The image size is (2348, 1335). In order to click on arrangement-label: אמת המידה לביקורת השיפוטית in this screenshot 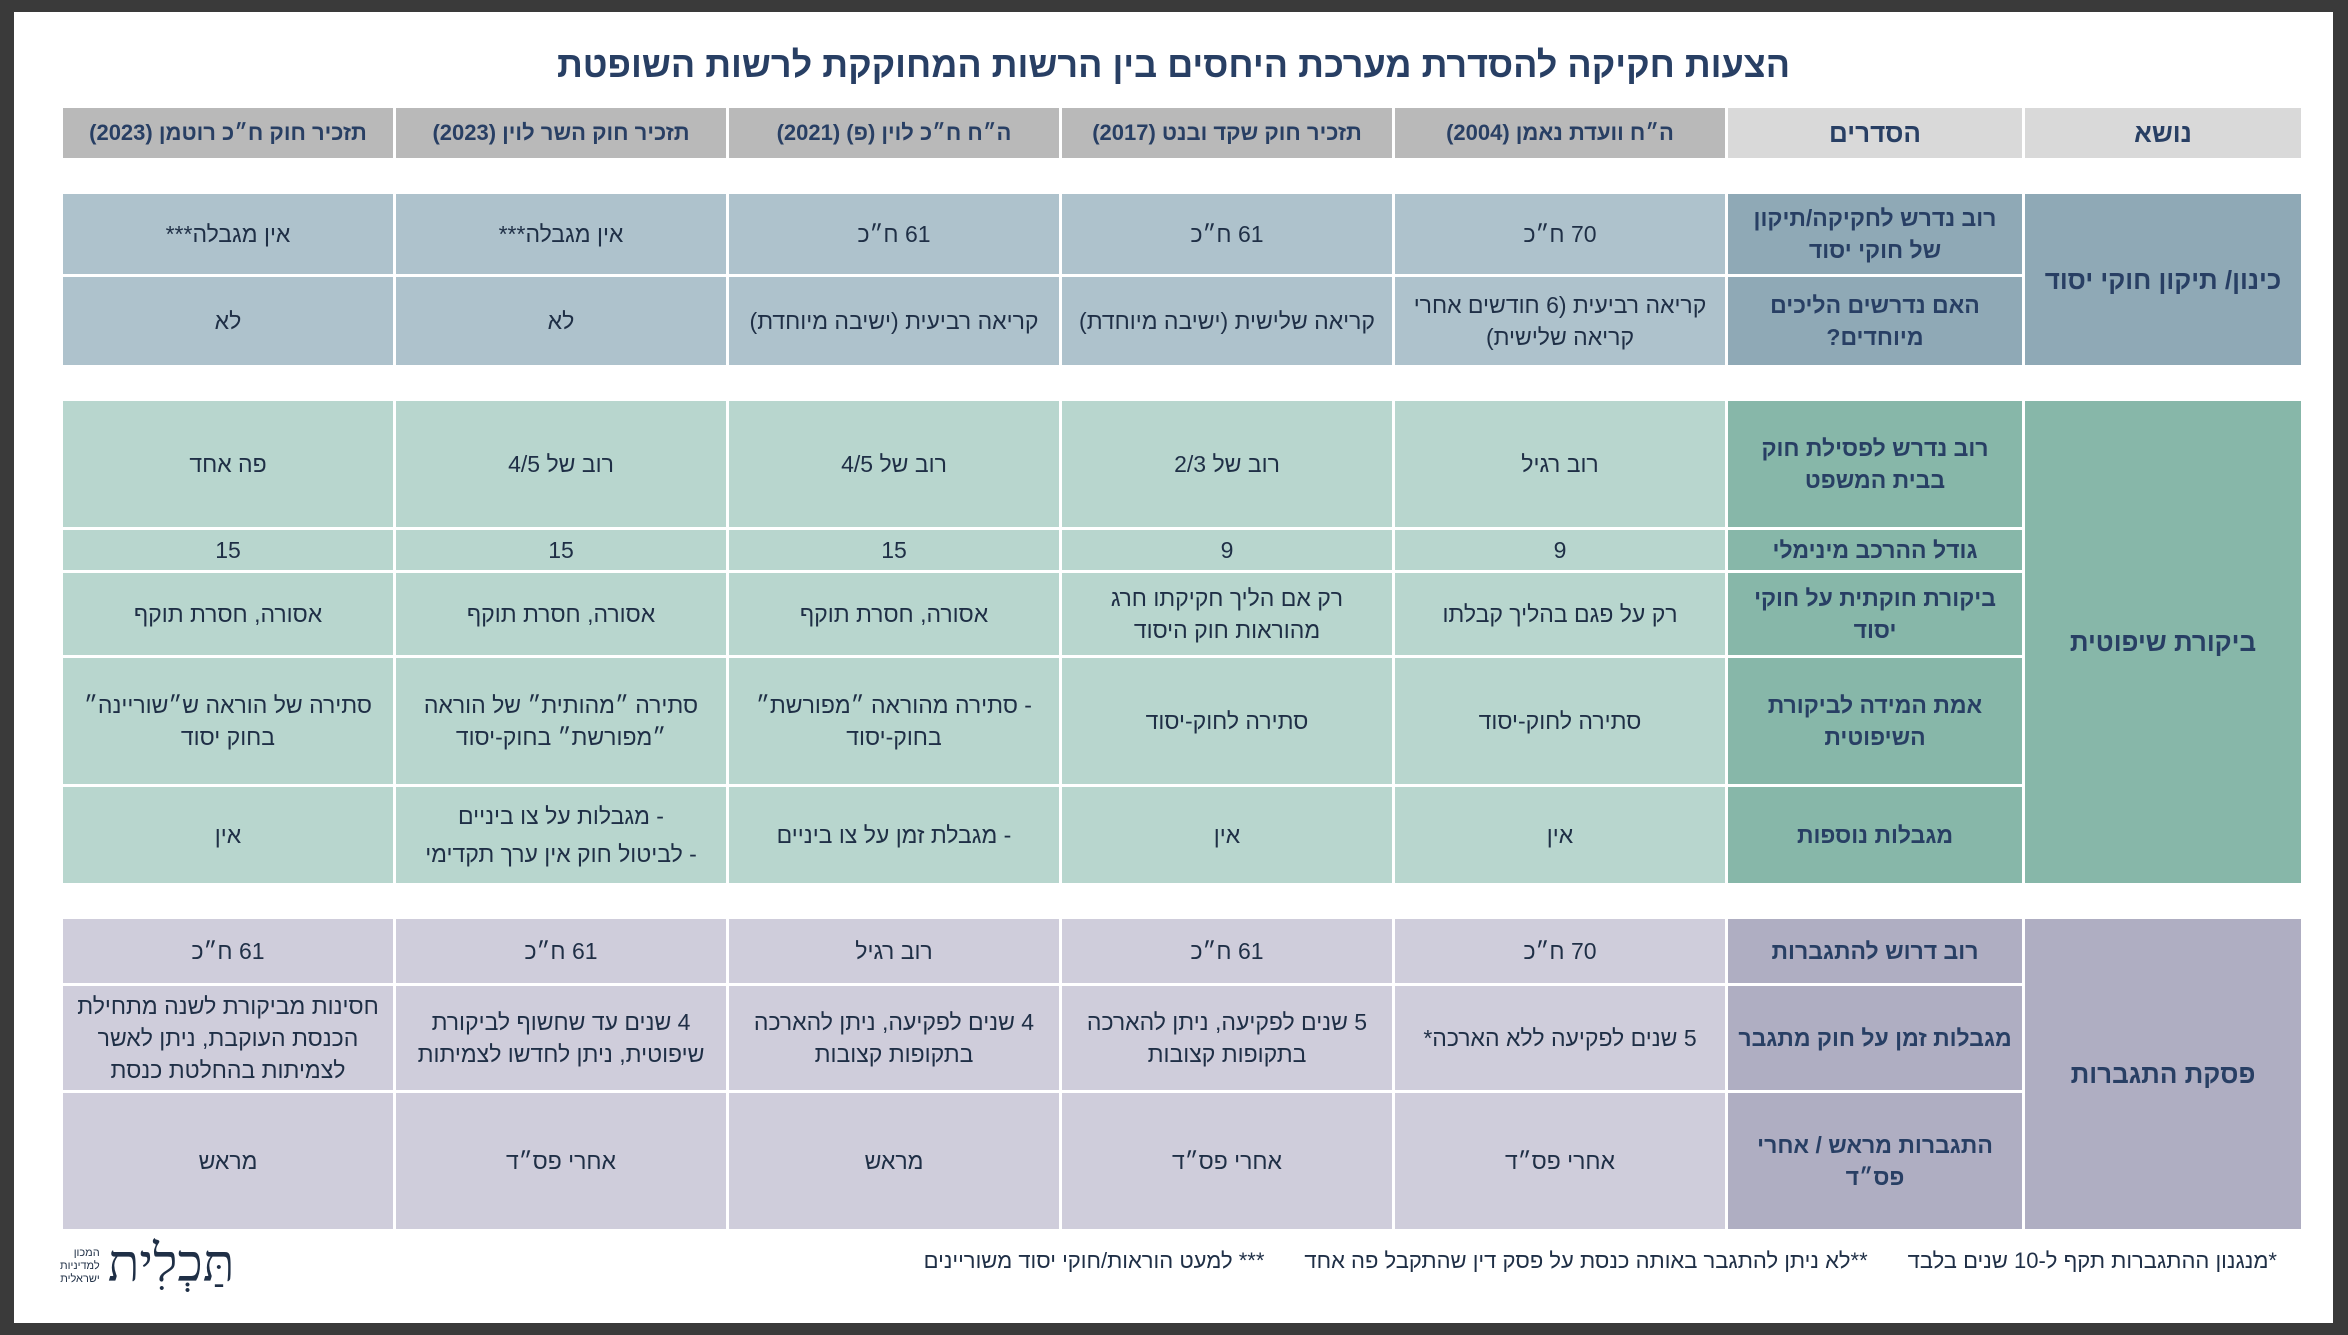, I will do `click(1875, 721)`.